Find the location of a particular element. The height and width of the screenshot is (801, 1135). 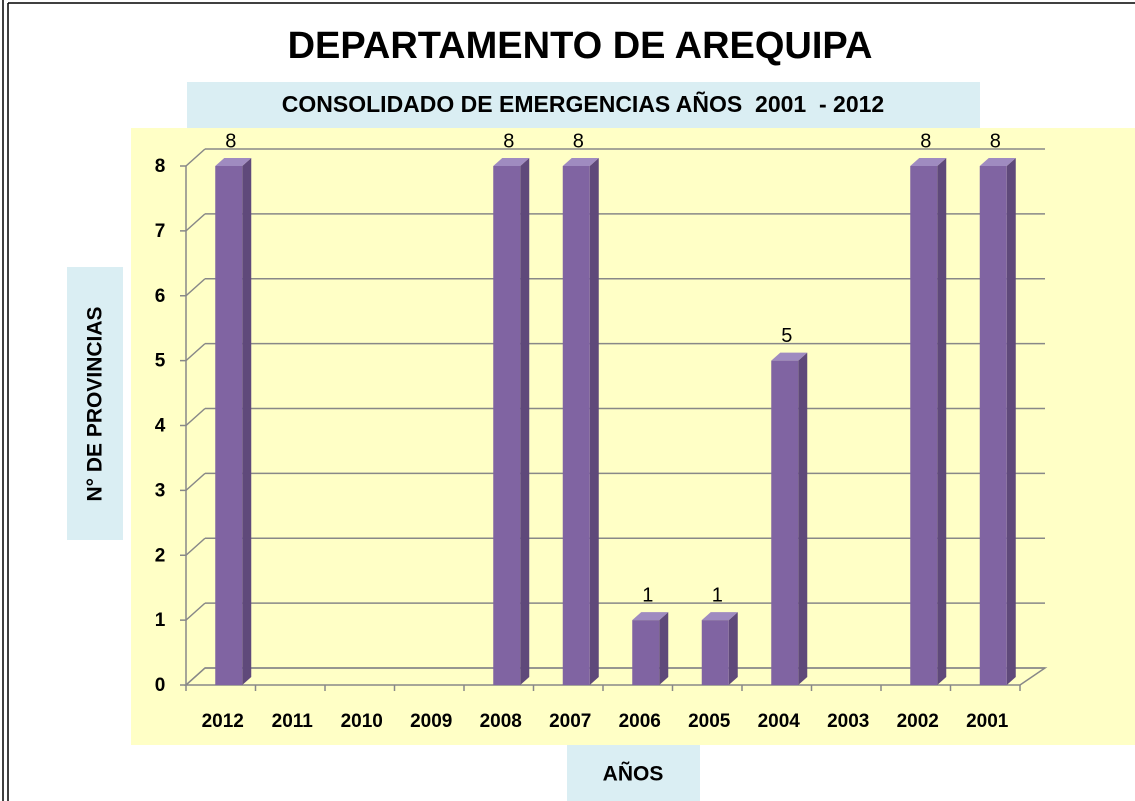

x-tick-label: 2009 is located at coordinates (431, 721).